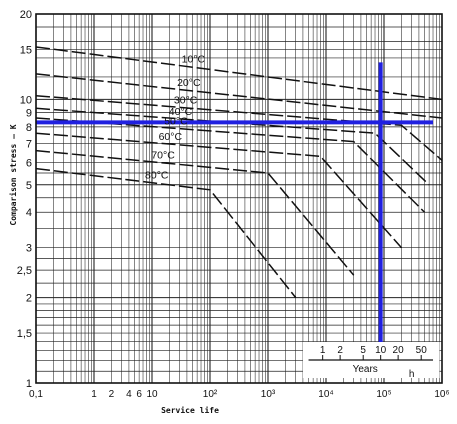 This screenshot has height=424, width=457. What do you see at coordinates (340, 350) in the screenshot?
I see `years-tick-label: 2` at bounding box center [340, 350].